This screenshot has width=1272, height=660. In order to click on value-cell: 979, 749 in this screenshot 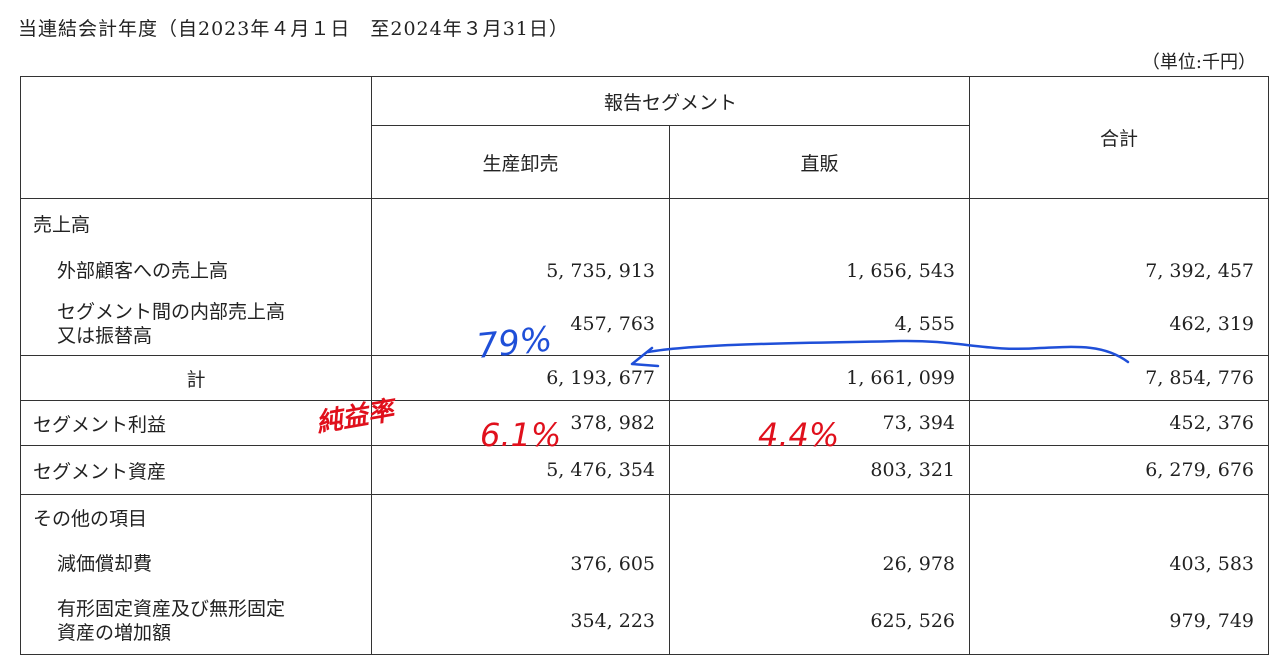, I will do `click(1119, 621)`.